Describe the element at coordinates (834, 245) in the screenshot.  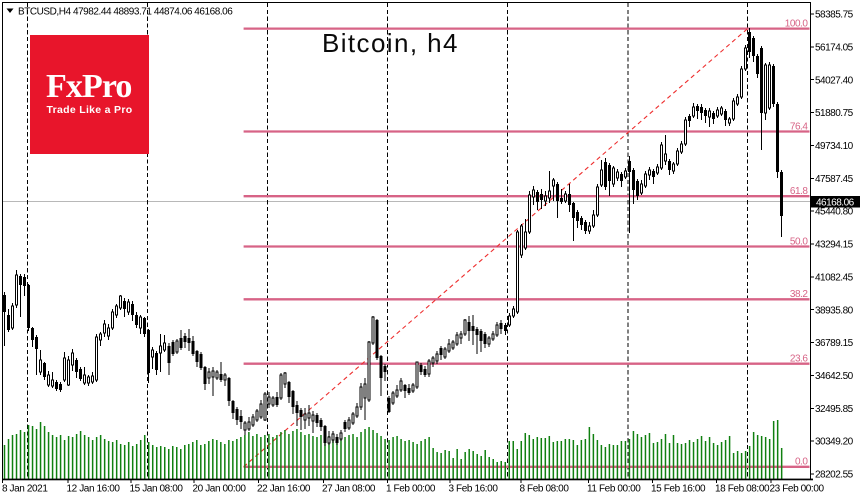
I see `svg-text: 43294.15` at that location.